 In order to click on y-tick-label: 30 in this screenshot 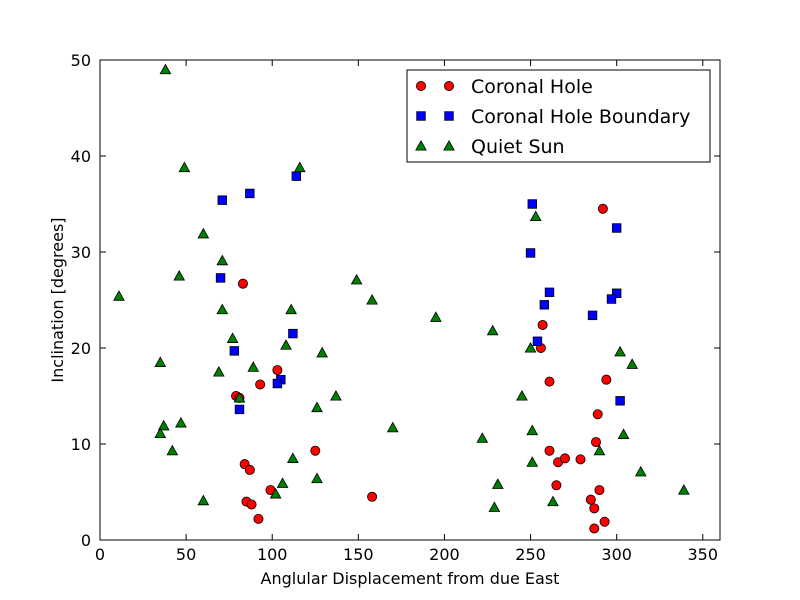, I will do `click(81, 252)`.